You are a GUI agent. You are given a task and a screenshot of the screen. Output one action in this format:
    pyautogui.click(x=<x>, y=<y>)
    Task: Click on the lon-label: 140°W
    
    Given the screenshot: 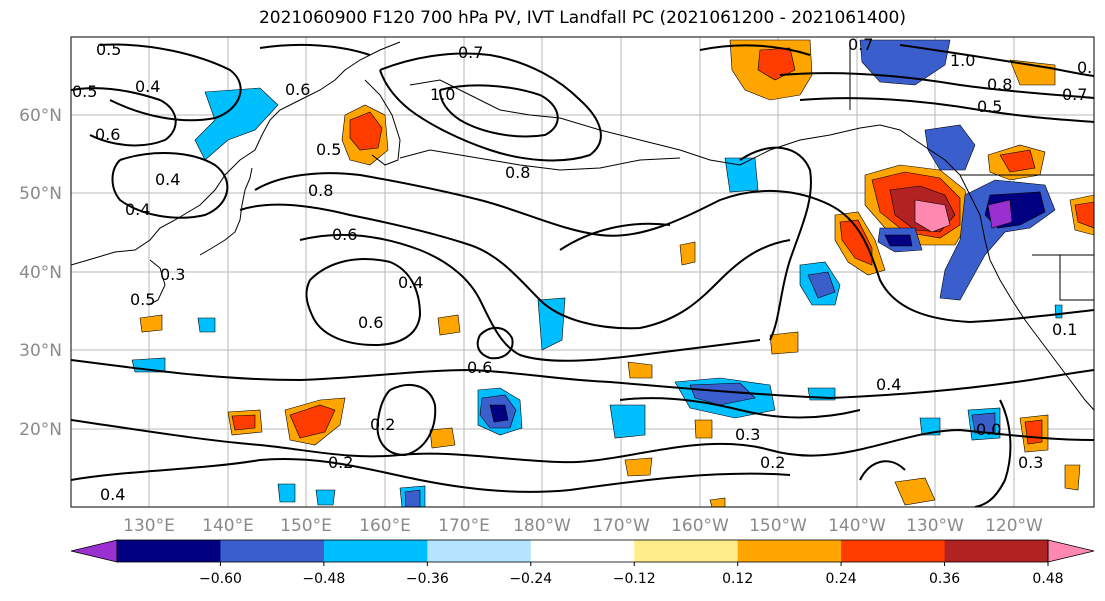 What is the action you would take?
    pyautogui.click(x=857, y=526)
    